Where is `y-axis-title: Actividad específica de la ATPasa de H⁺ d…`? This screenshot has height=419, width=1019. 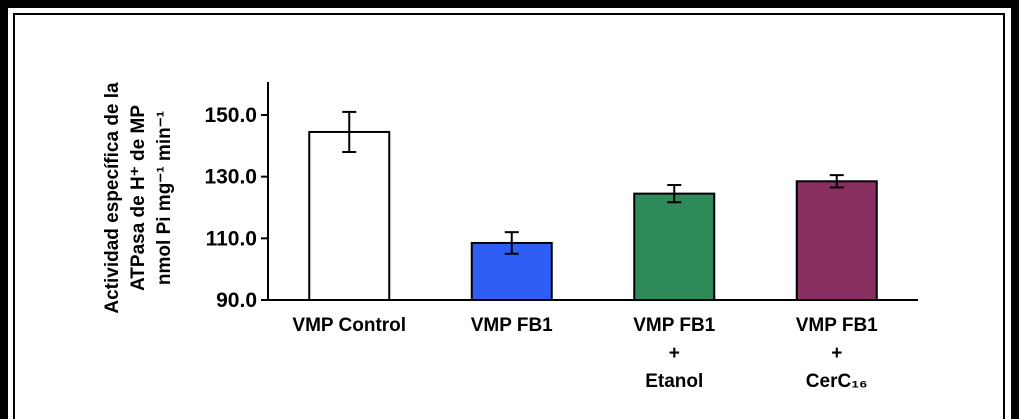
y-axis-title: Actividad específica de la ATPasa de H⁺ d… is located at coordinates (138, 198).